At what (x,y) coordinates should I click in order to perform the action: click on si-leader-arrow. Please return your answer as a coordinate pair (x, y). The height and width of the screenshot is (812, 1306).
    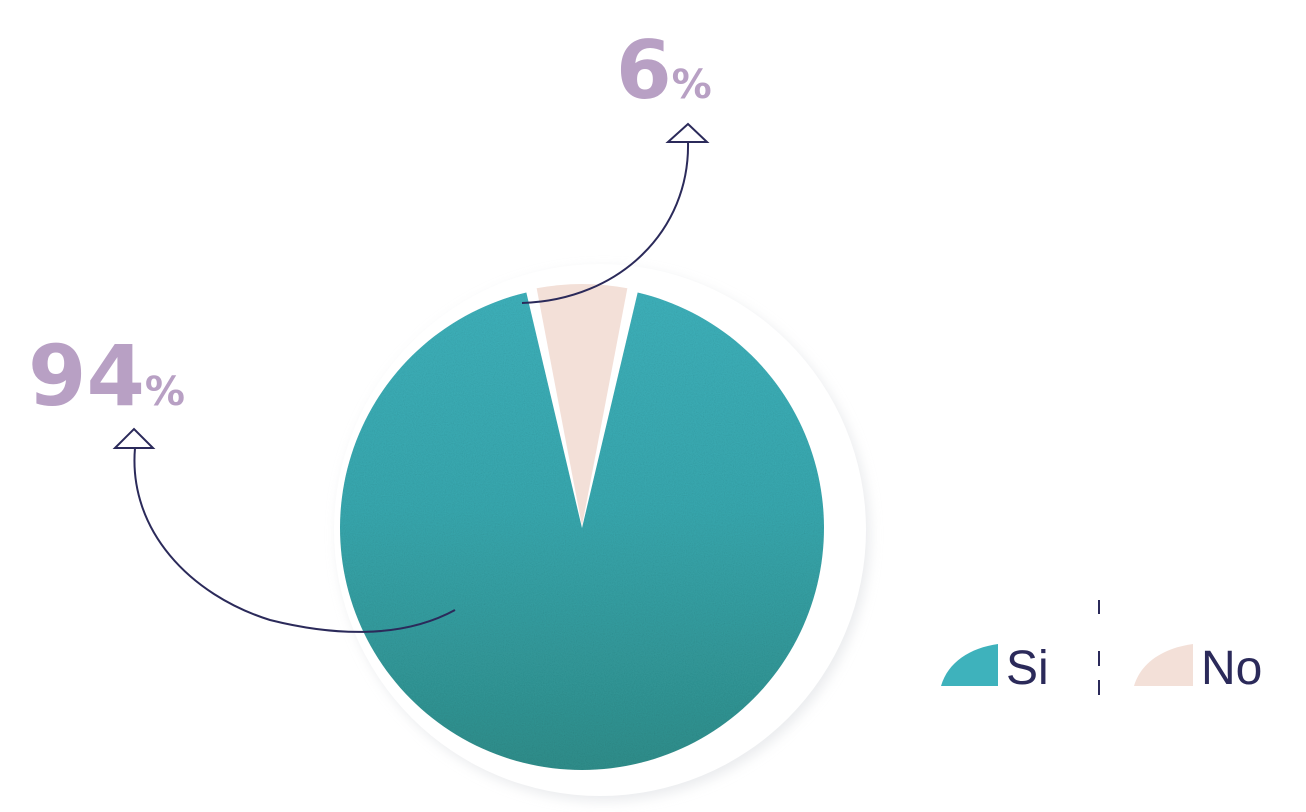
    Looking at the image, I should click on (284, 530).